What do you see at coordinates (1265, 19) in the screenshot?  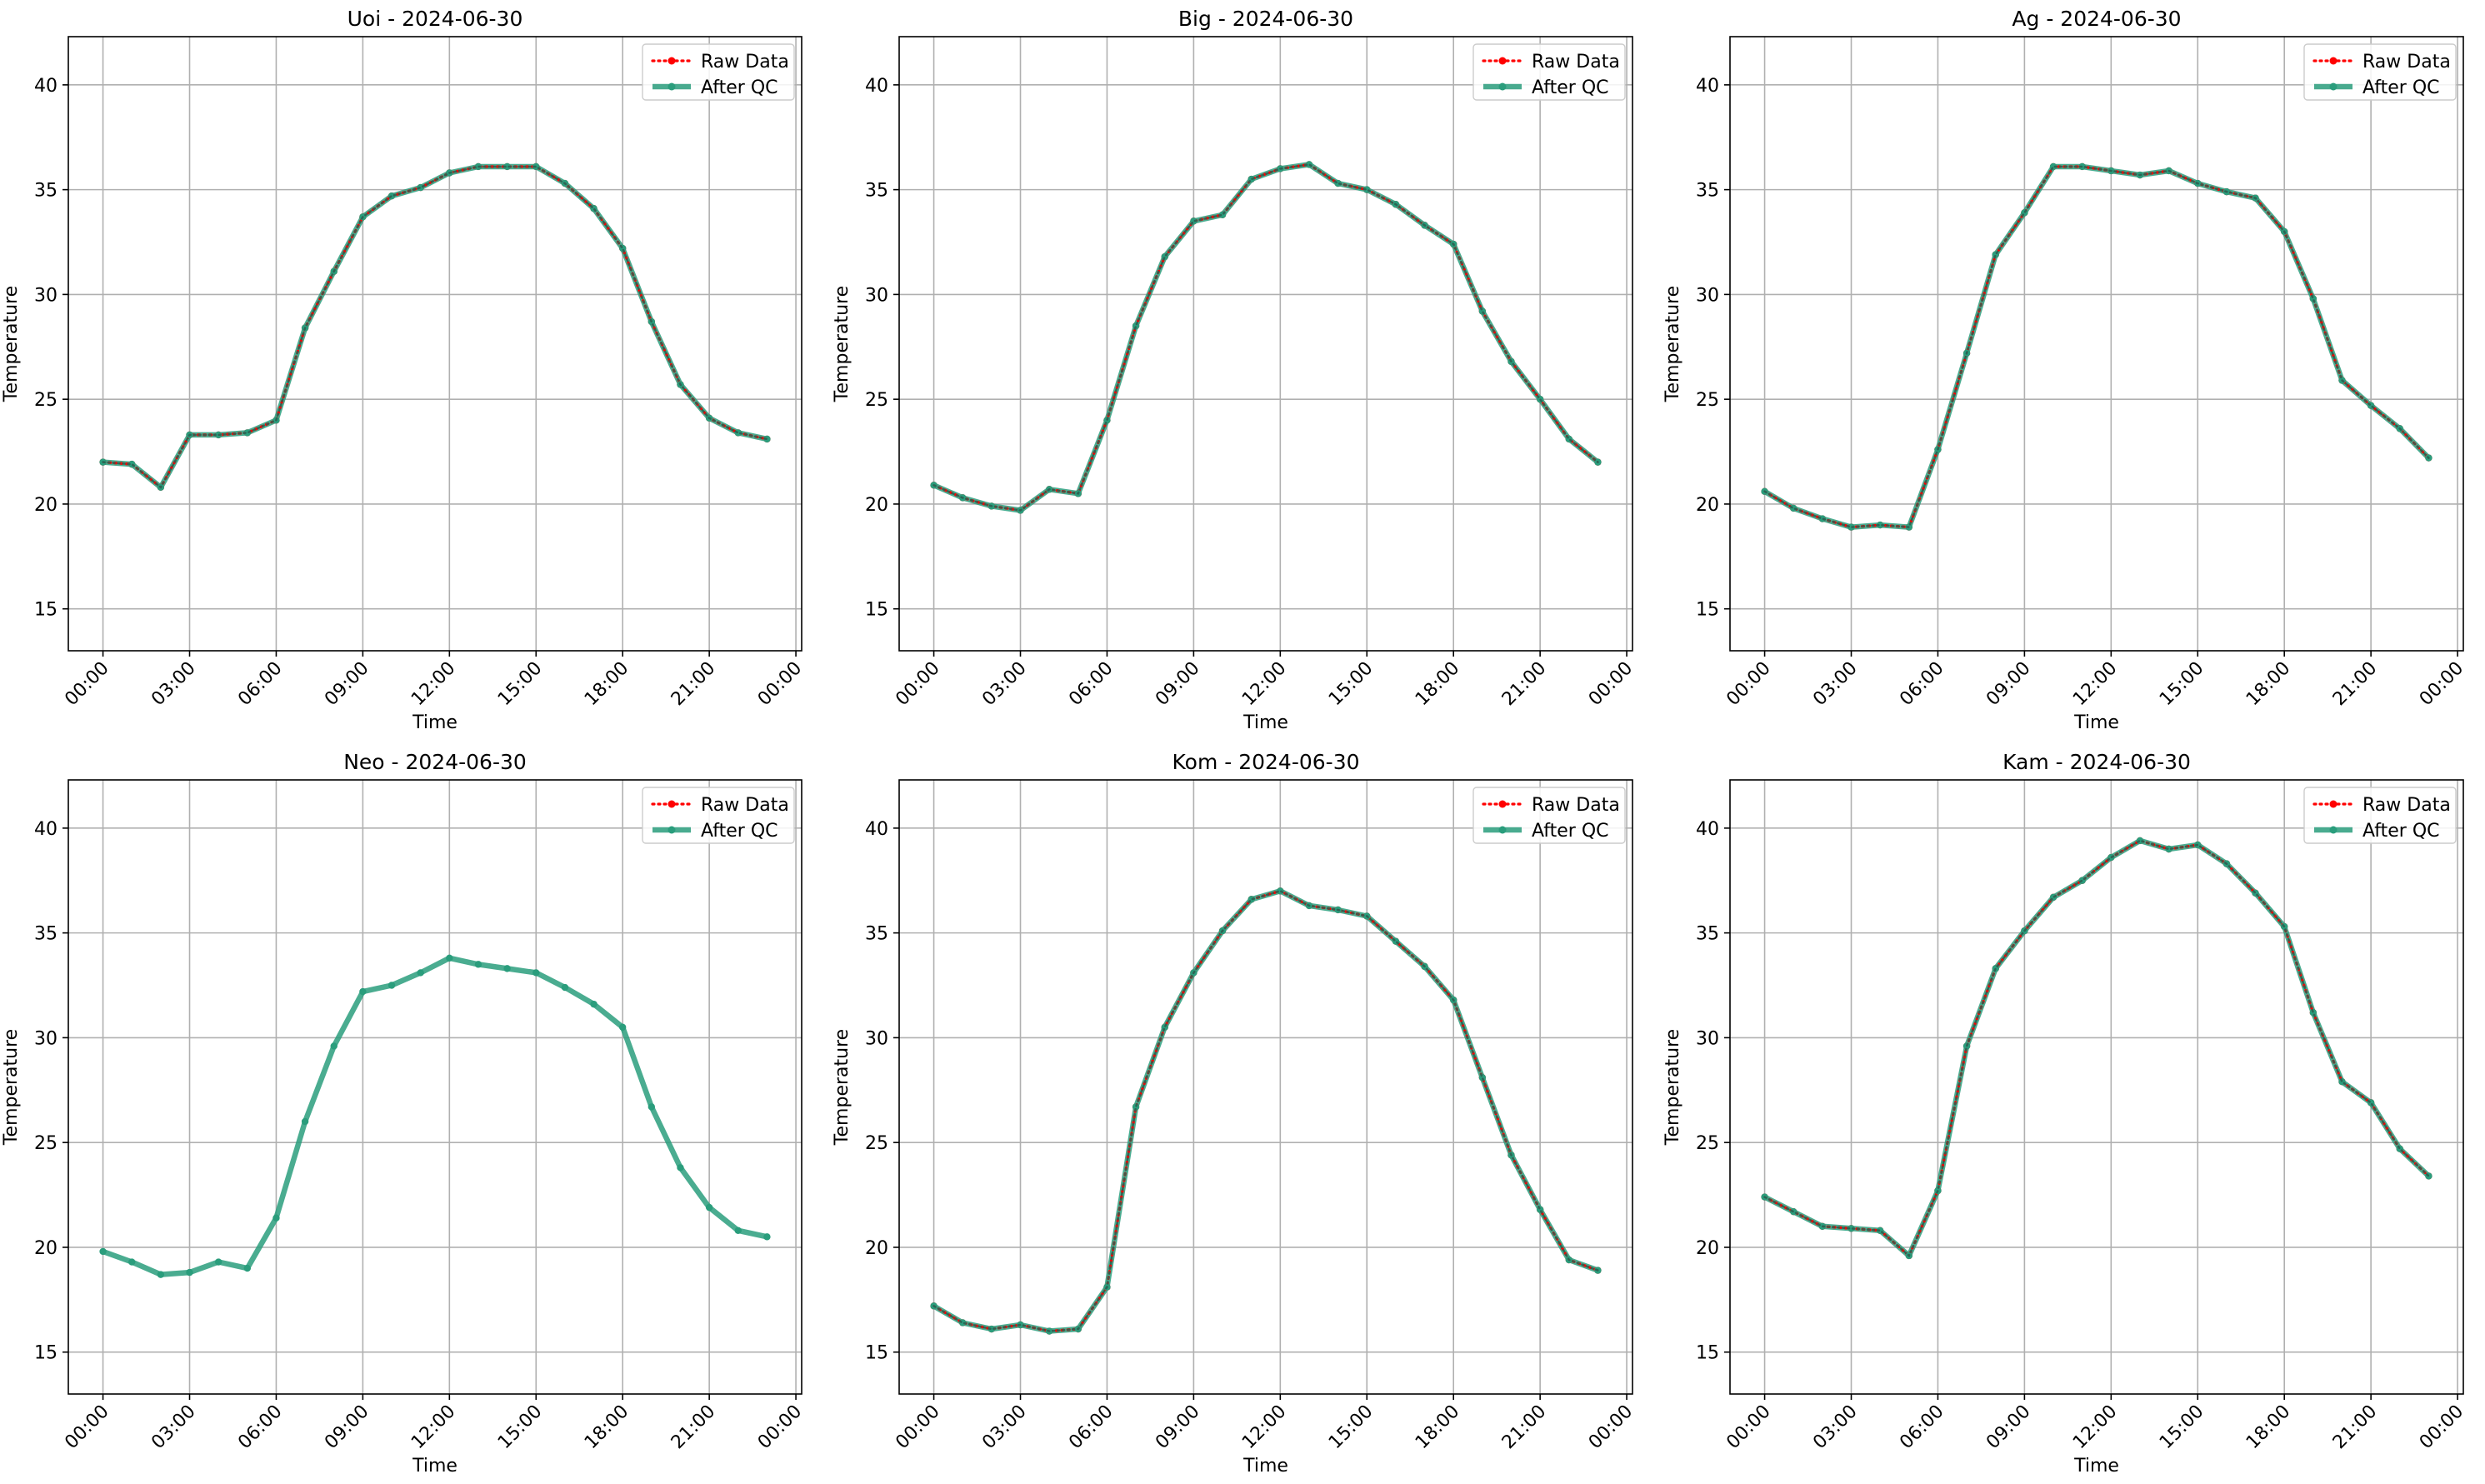 I see `chart-title: Big - 2024-06-30` at bounding box center [1265, 19].